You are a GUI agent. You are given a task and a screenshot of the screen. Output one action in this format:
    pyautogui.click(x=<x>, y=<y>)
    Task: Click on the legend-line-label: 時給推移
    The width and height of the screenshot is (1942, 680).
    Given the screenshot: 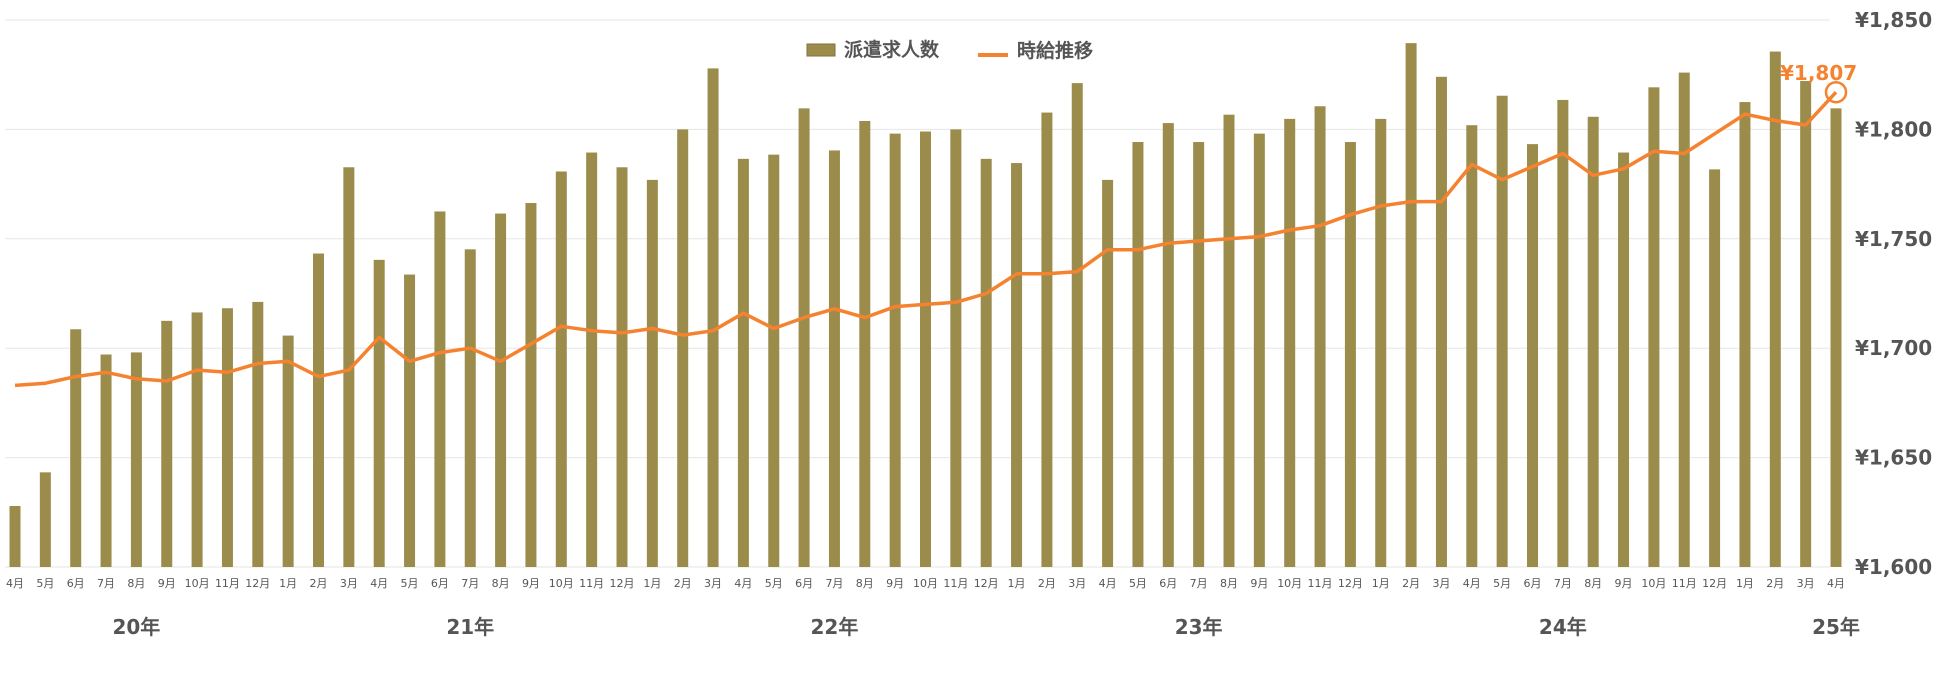 What is the action you would take?
    pyautogui.click(x=1055, y=50)
    